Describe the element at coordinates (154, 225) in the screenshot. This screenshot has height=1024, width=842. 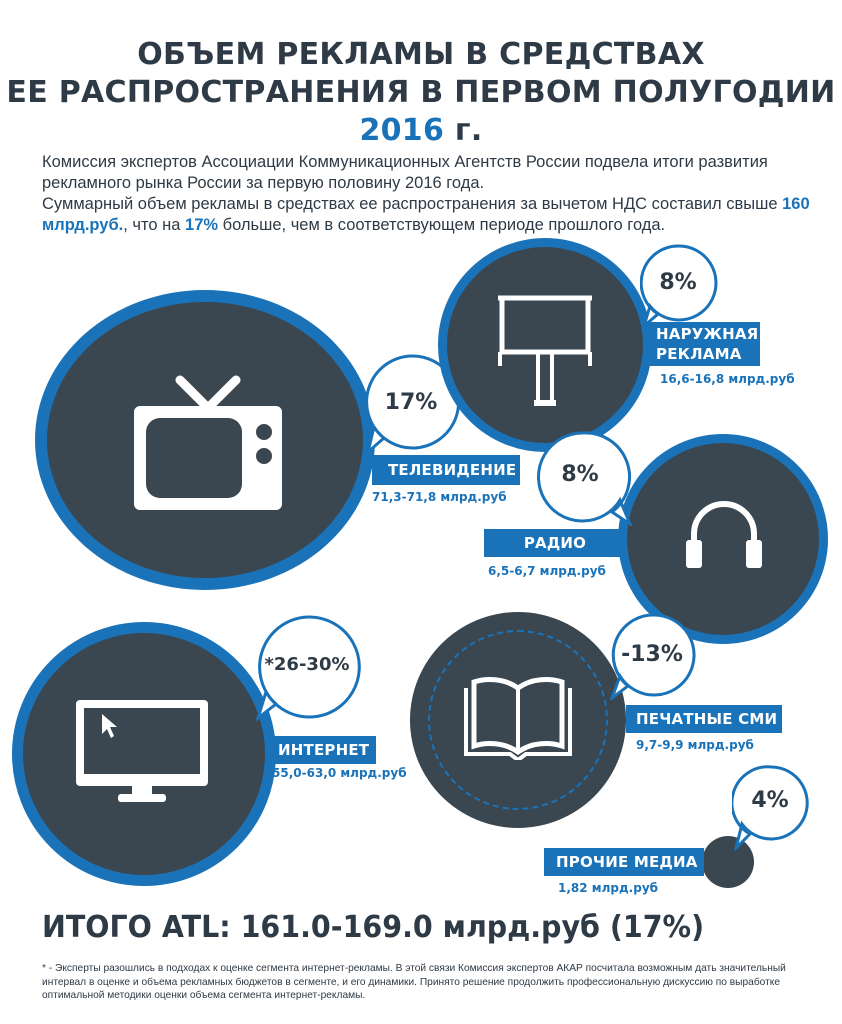
I see `intro-p2c: , что на` at that location.